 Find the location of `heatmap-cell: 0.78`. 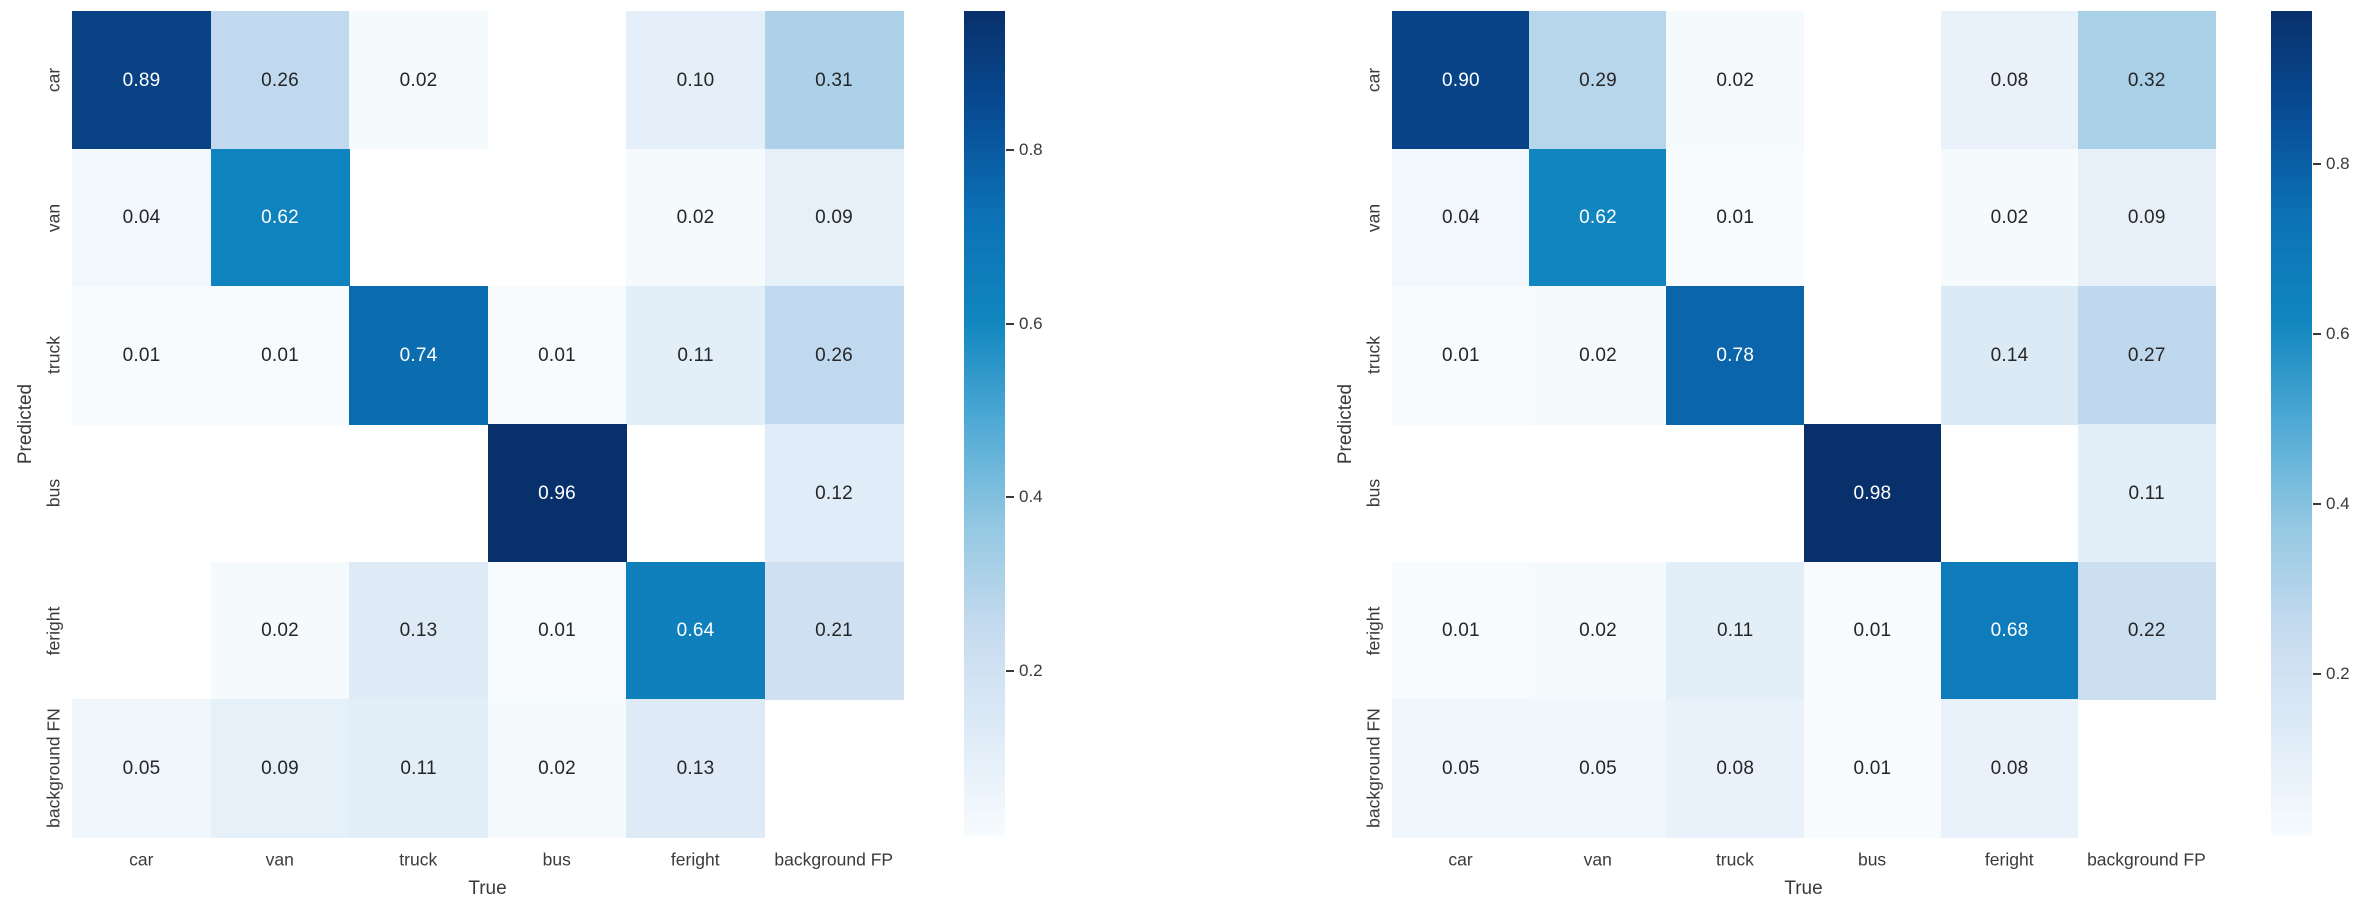

heatmap-cell: 0.78 is located at coordinates (1735, 355).